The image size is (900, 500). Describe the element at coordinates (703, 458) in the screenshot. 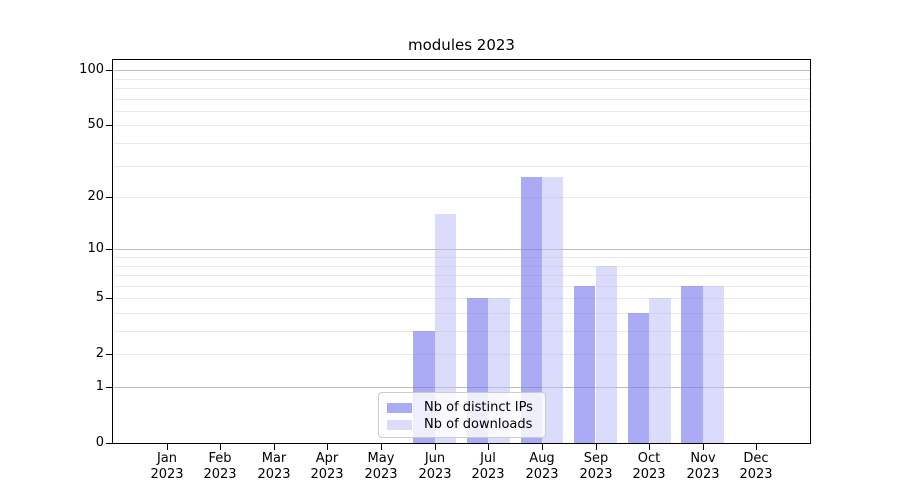

I see `x-tick-month: Nov` at that location.